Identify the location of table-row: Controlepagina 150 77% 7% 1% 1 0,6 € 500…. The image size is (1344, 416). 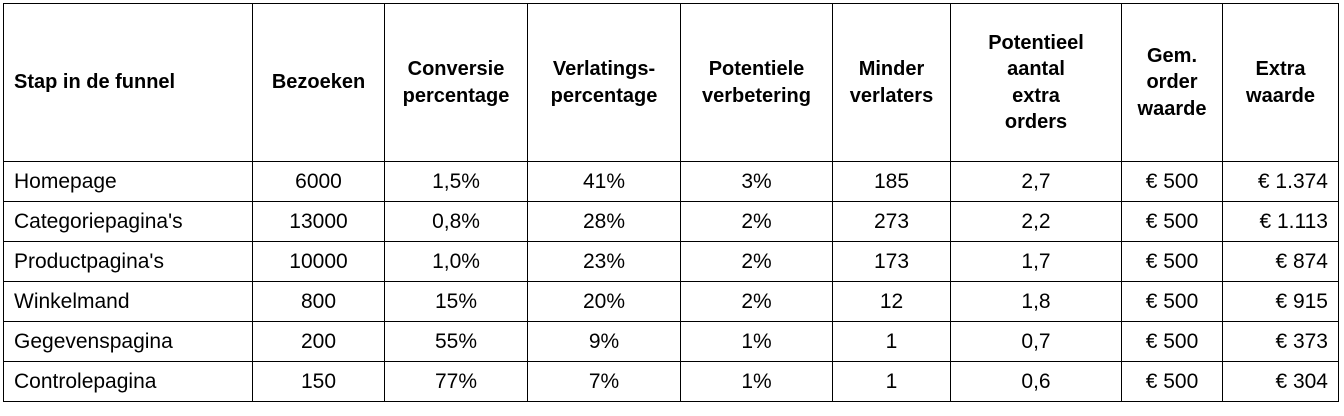
(671, 381).